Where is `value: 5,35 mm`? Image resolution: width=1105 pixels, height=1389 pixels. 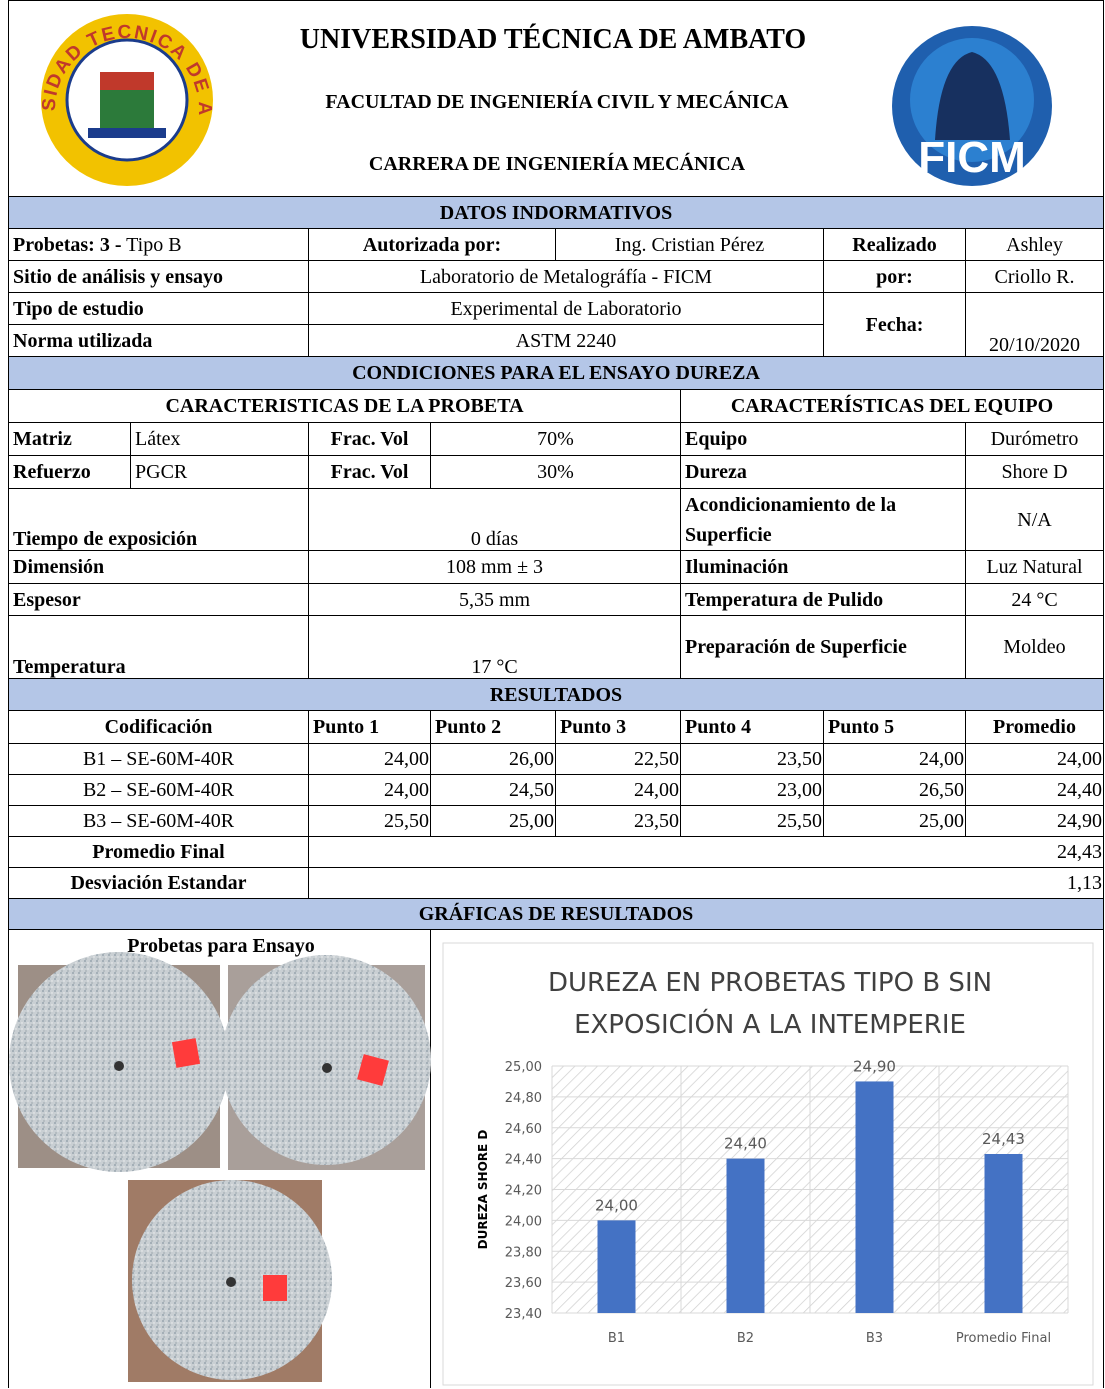 value: 5,35 mm is located at coordinates (494, 599).